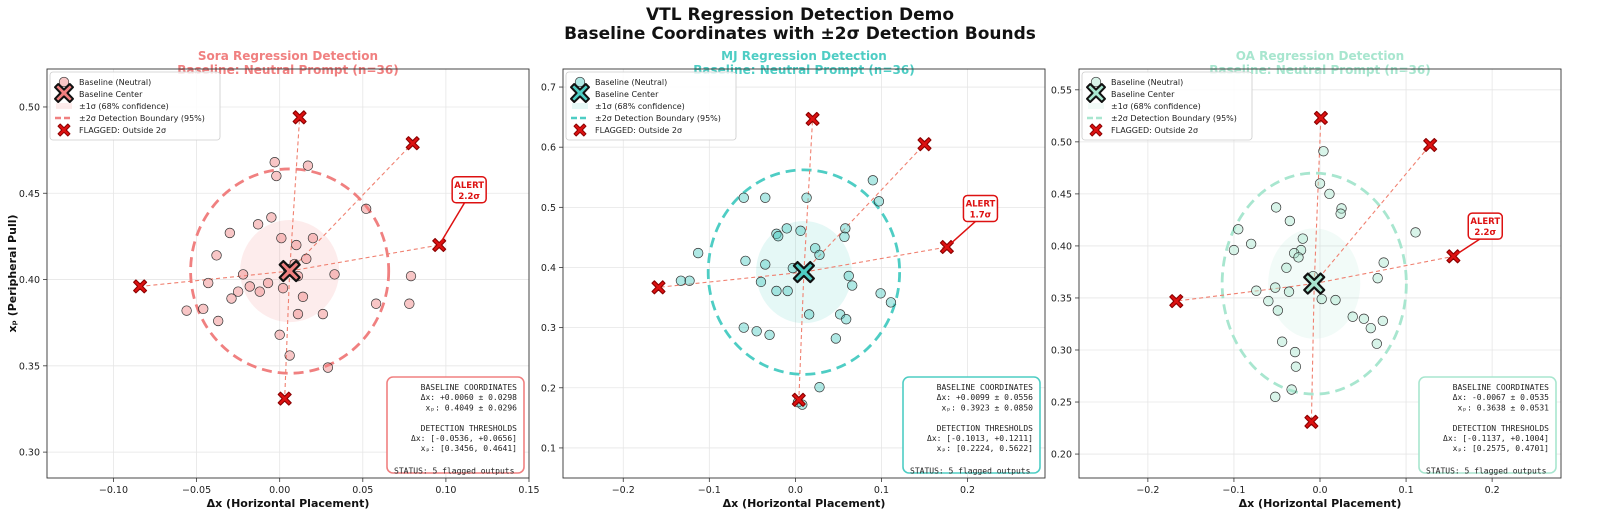 The width and height of the screenshot is (1600, 527). Describe the element at coordinates (12, 273) in the screenshot. I see `y-axis-label: xₚ (Peripheral Pull)` at that location.